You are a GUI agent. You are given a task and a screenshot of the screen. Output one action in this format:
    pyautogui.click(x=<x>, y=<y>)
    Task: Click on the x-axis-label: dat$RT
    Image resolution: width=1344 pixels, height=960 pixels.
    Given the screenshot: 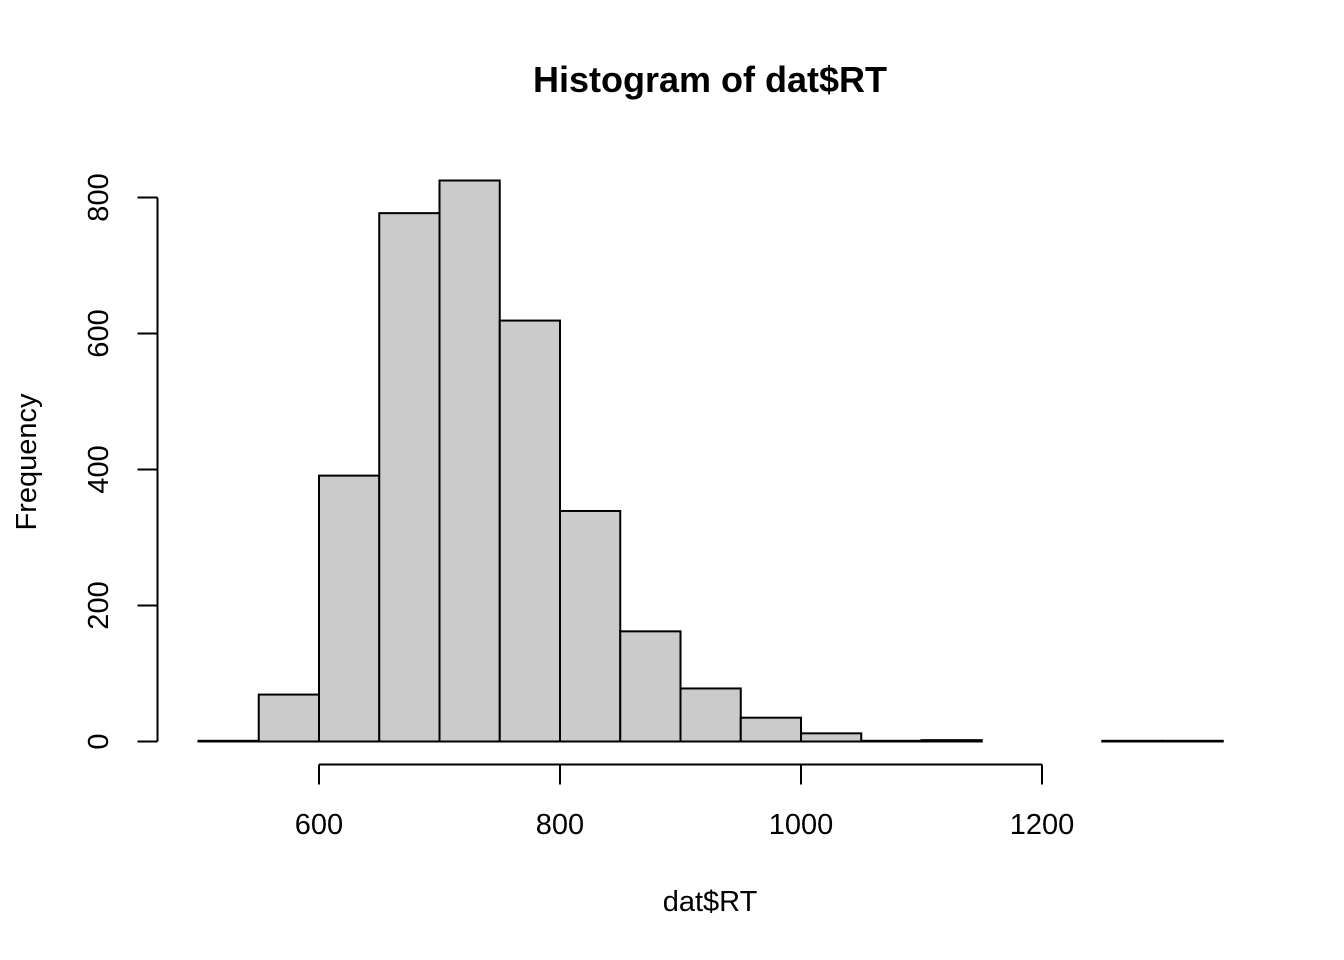 What is the action you would take?
    pyautogui.click(x=710, y=902)
    